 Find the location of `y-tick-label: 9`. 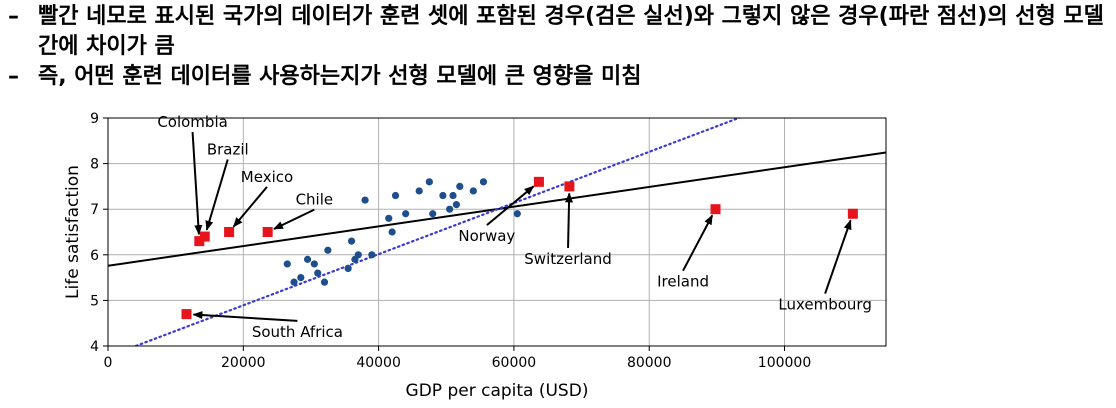

y-tick-label: 9 is located at coordinates (94, 119).